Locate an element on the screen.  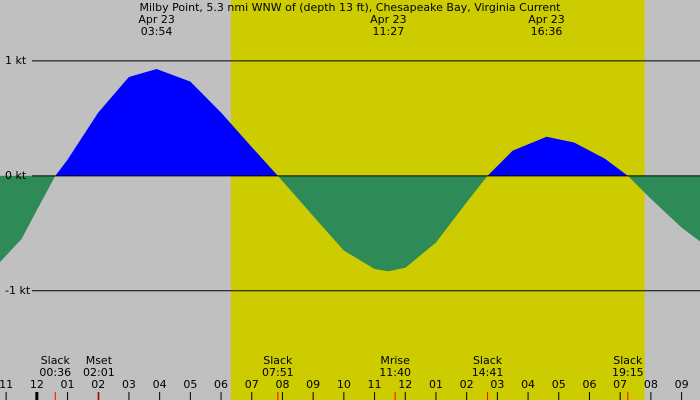
x-tick-label: 10 is located at coordinates (344, 384).